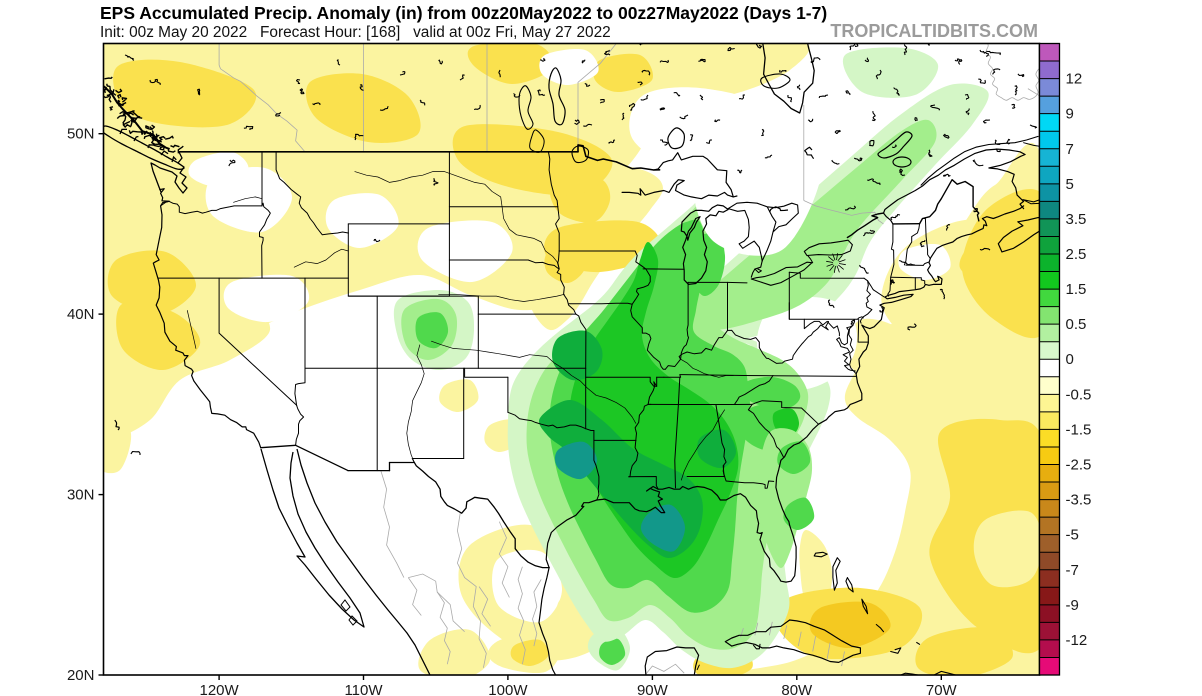 The image size is (1202, 696). I want to click on svg-text: 5, so click(1070, 184).